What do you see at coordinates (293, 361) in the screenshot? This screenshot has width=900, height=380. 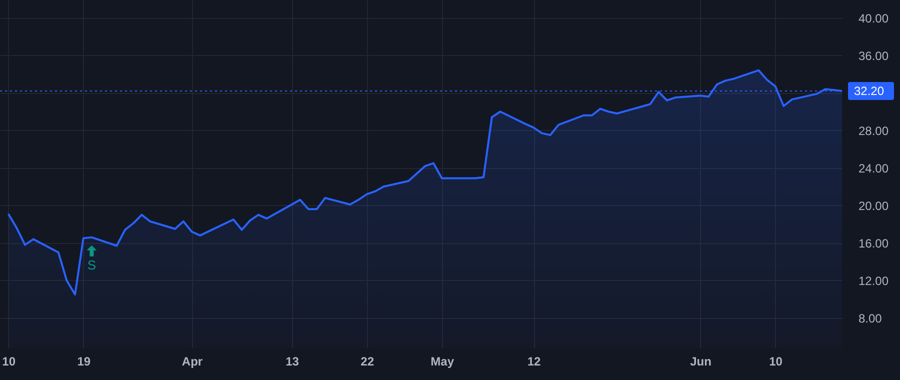 I see `x-tick-label: 13` at bounding box center [293, 361].